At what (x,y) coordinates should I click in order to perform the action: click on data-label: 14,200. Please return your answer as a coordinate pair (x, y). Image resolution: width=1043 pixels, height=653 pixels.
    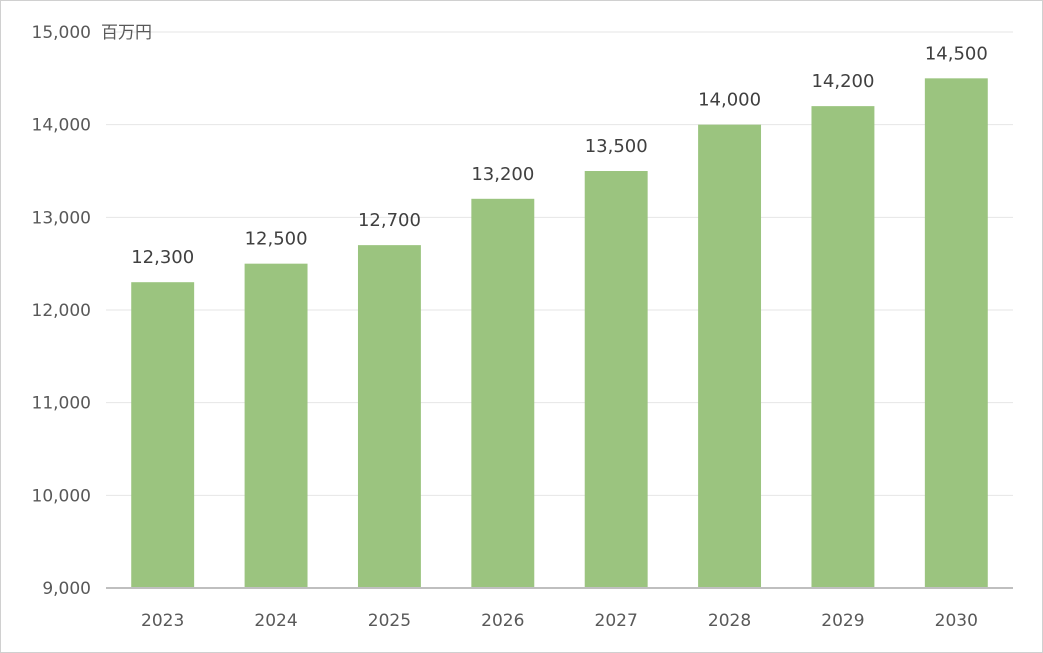
    Looking at the image, I should click on (842, 81).